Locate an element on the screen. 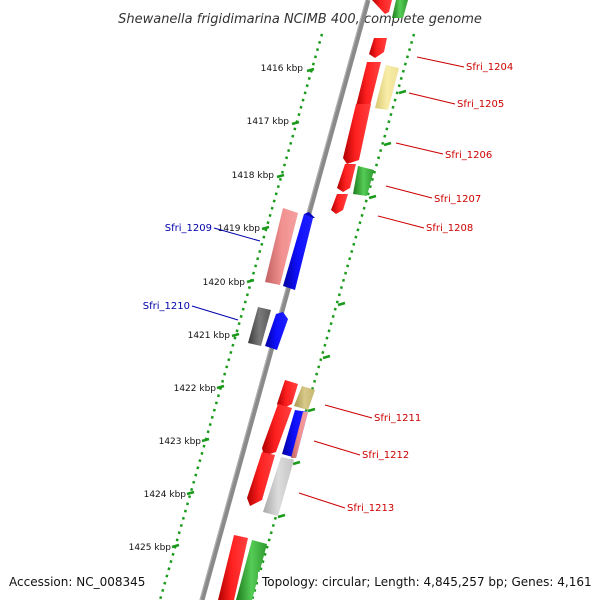  kbp-label-1423: 1423 kbp is located at coordinates (180, 442).